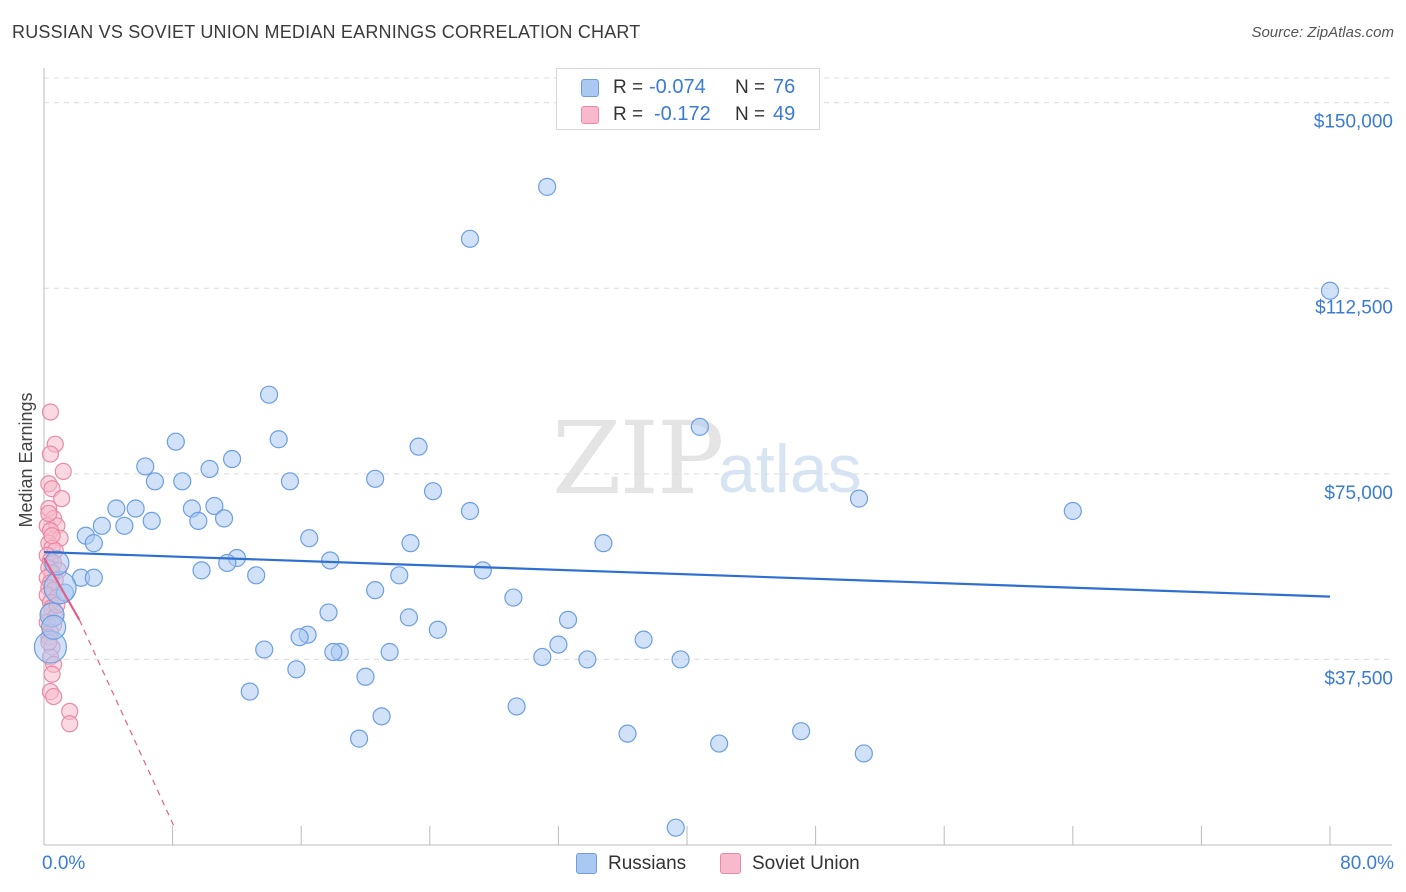 The image size is (1406, 892). What do you see at coordinates (590, 115) in the screenshot?
I see `legend-swatch-soviet-union` at bounding box center [590, 115].